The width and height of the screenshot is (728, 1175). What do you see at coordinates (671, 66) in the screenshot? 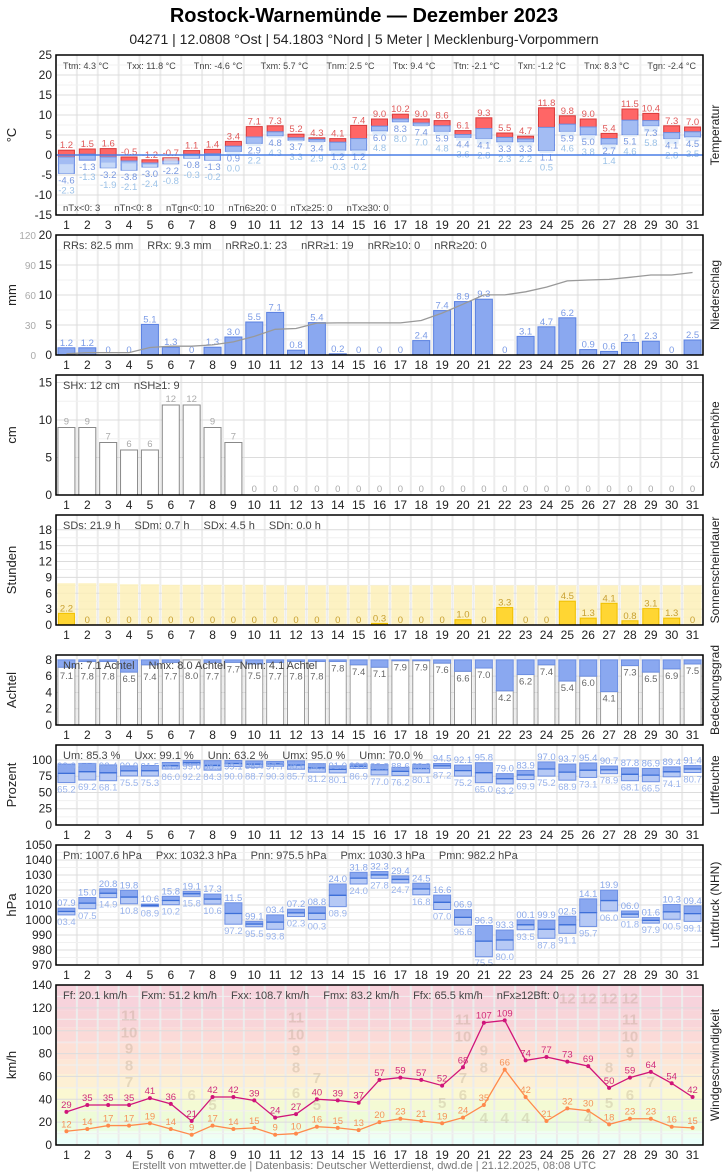
I see `stat-text: Tgn: -2.4 °C` at bounding box center [671, 66].